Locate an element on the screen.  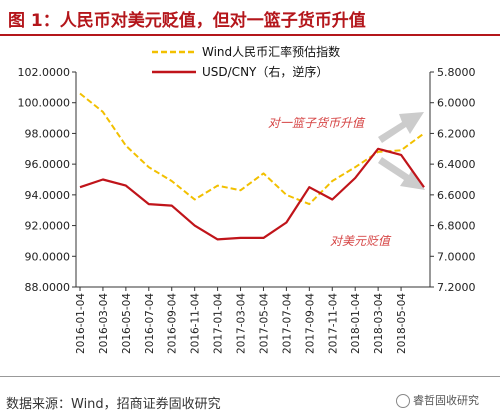
x-tick-label: 2016-09-04 is located at coordinates (173, 323).